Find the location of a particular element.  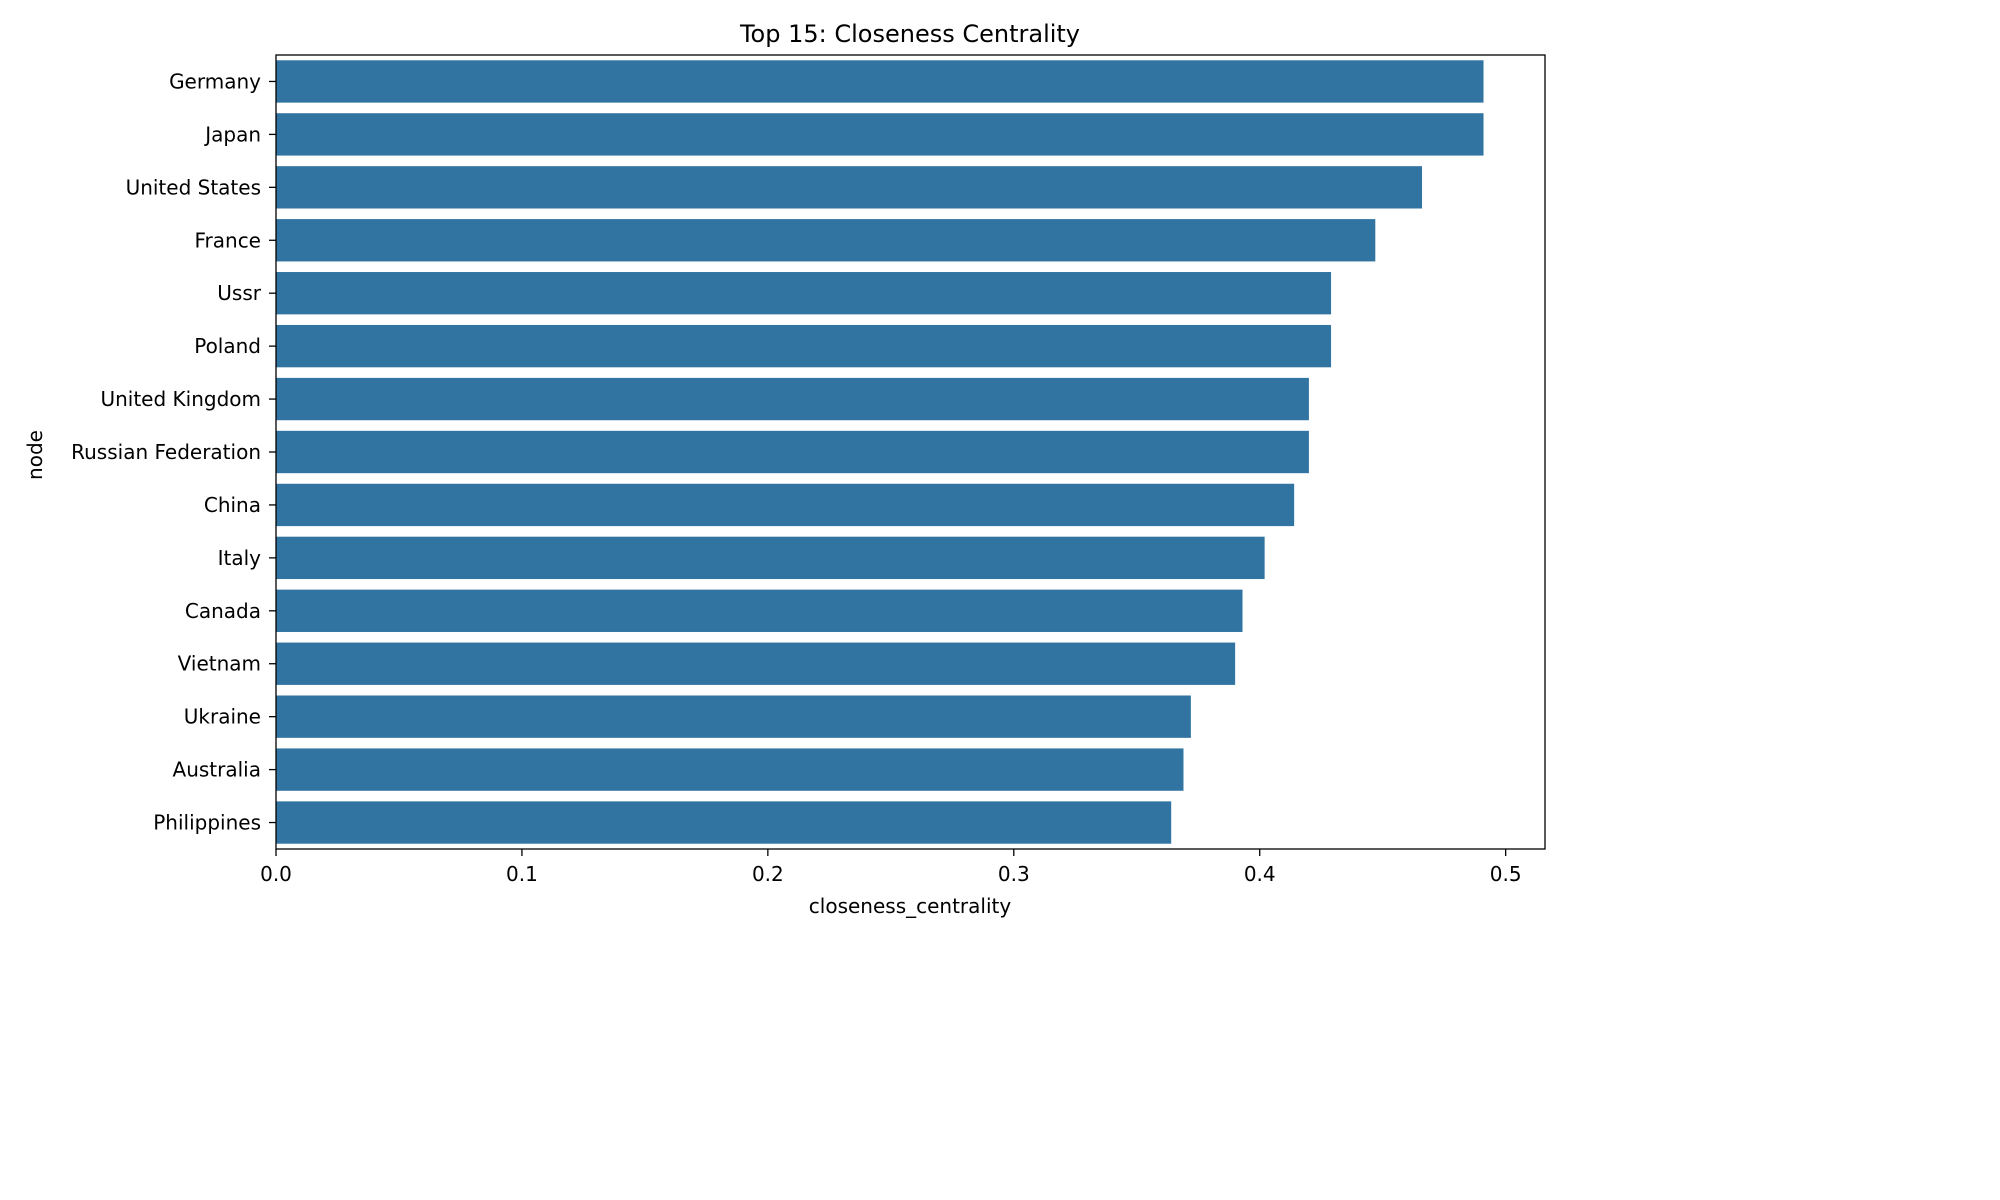

bar-poland is located at coordinates (804, 346).